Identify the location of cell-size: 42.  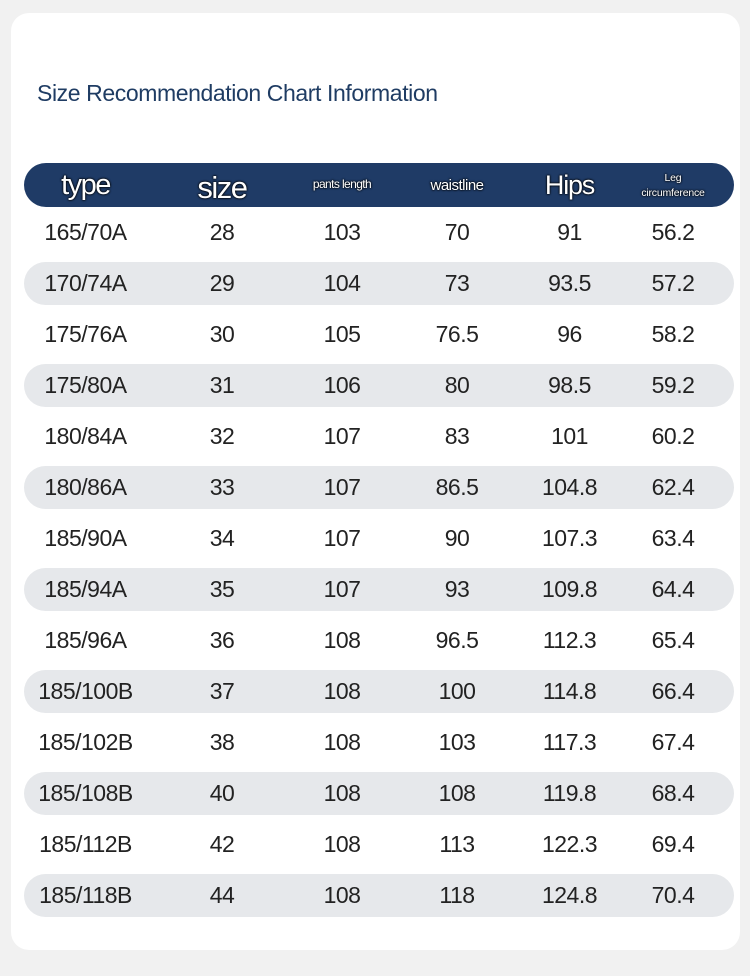
(222, 844).